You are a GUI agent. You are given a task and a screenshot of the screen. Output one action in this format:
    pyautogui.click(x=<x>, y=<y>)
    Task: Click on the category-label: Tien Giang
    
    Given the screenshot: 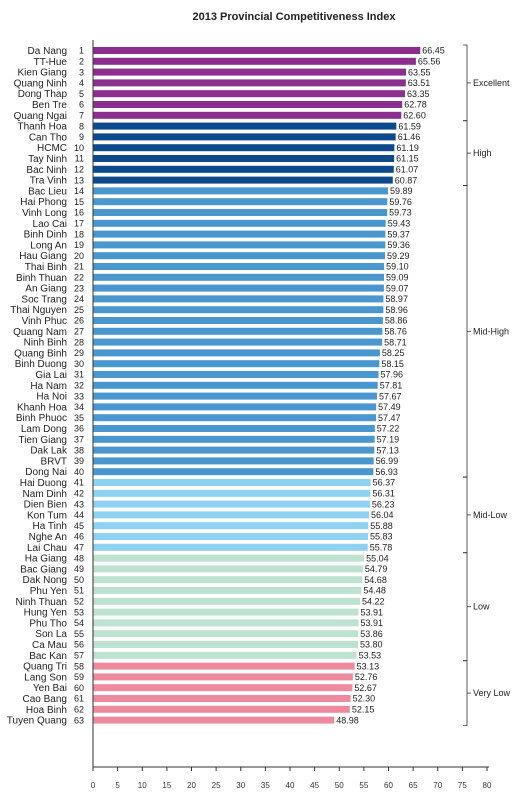 What is the action you would take?
    pyautogui.click(x=42, y=440)
    